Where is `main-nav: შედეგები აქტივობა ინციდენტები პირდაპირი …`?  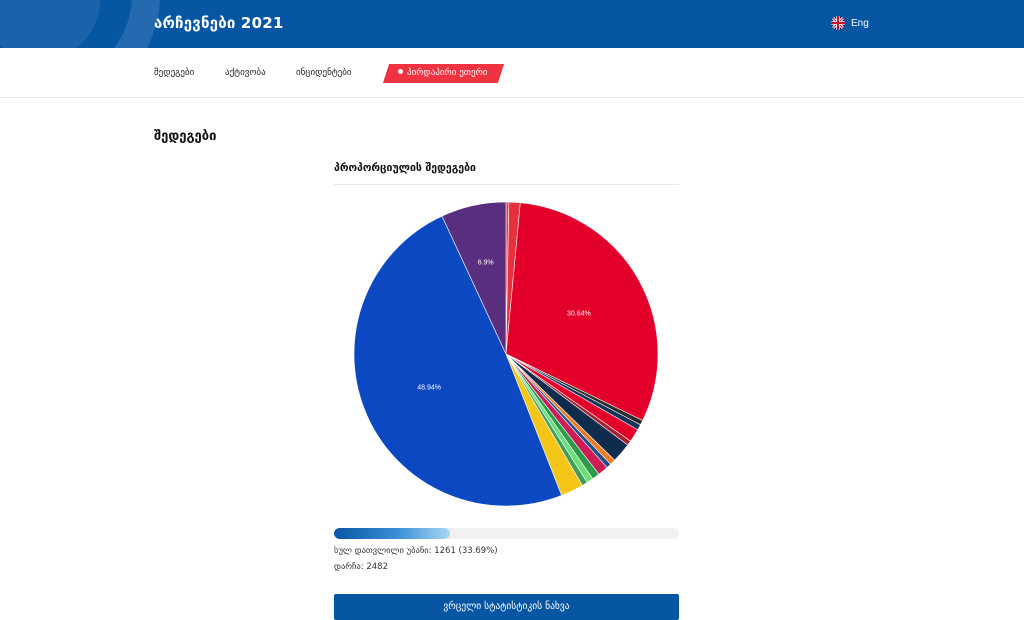
main-nav: შედეგები აქტივობა ინციდენტები პირდაპირი … is located at coordinates (512, 73).